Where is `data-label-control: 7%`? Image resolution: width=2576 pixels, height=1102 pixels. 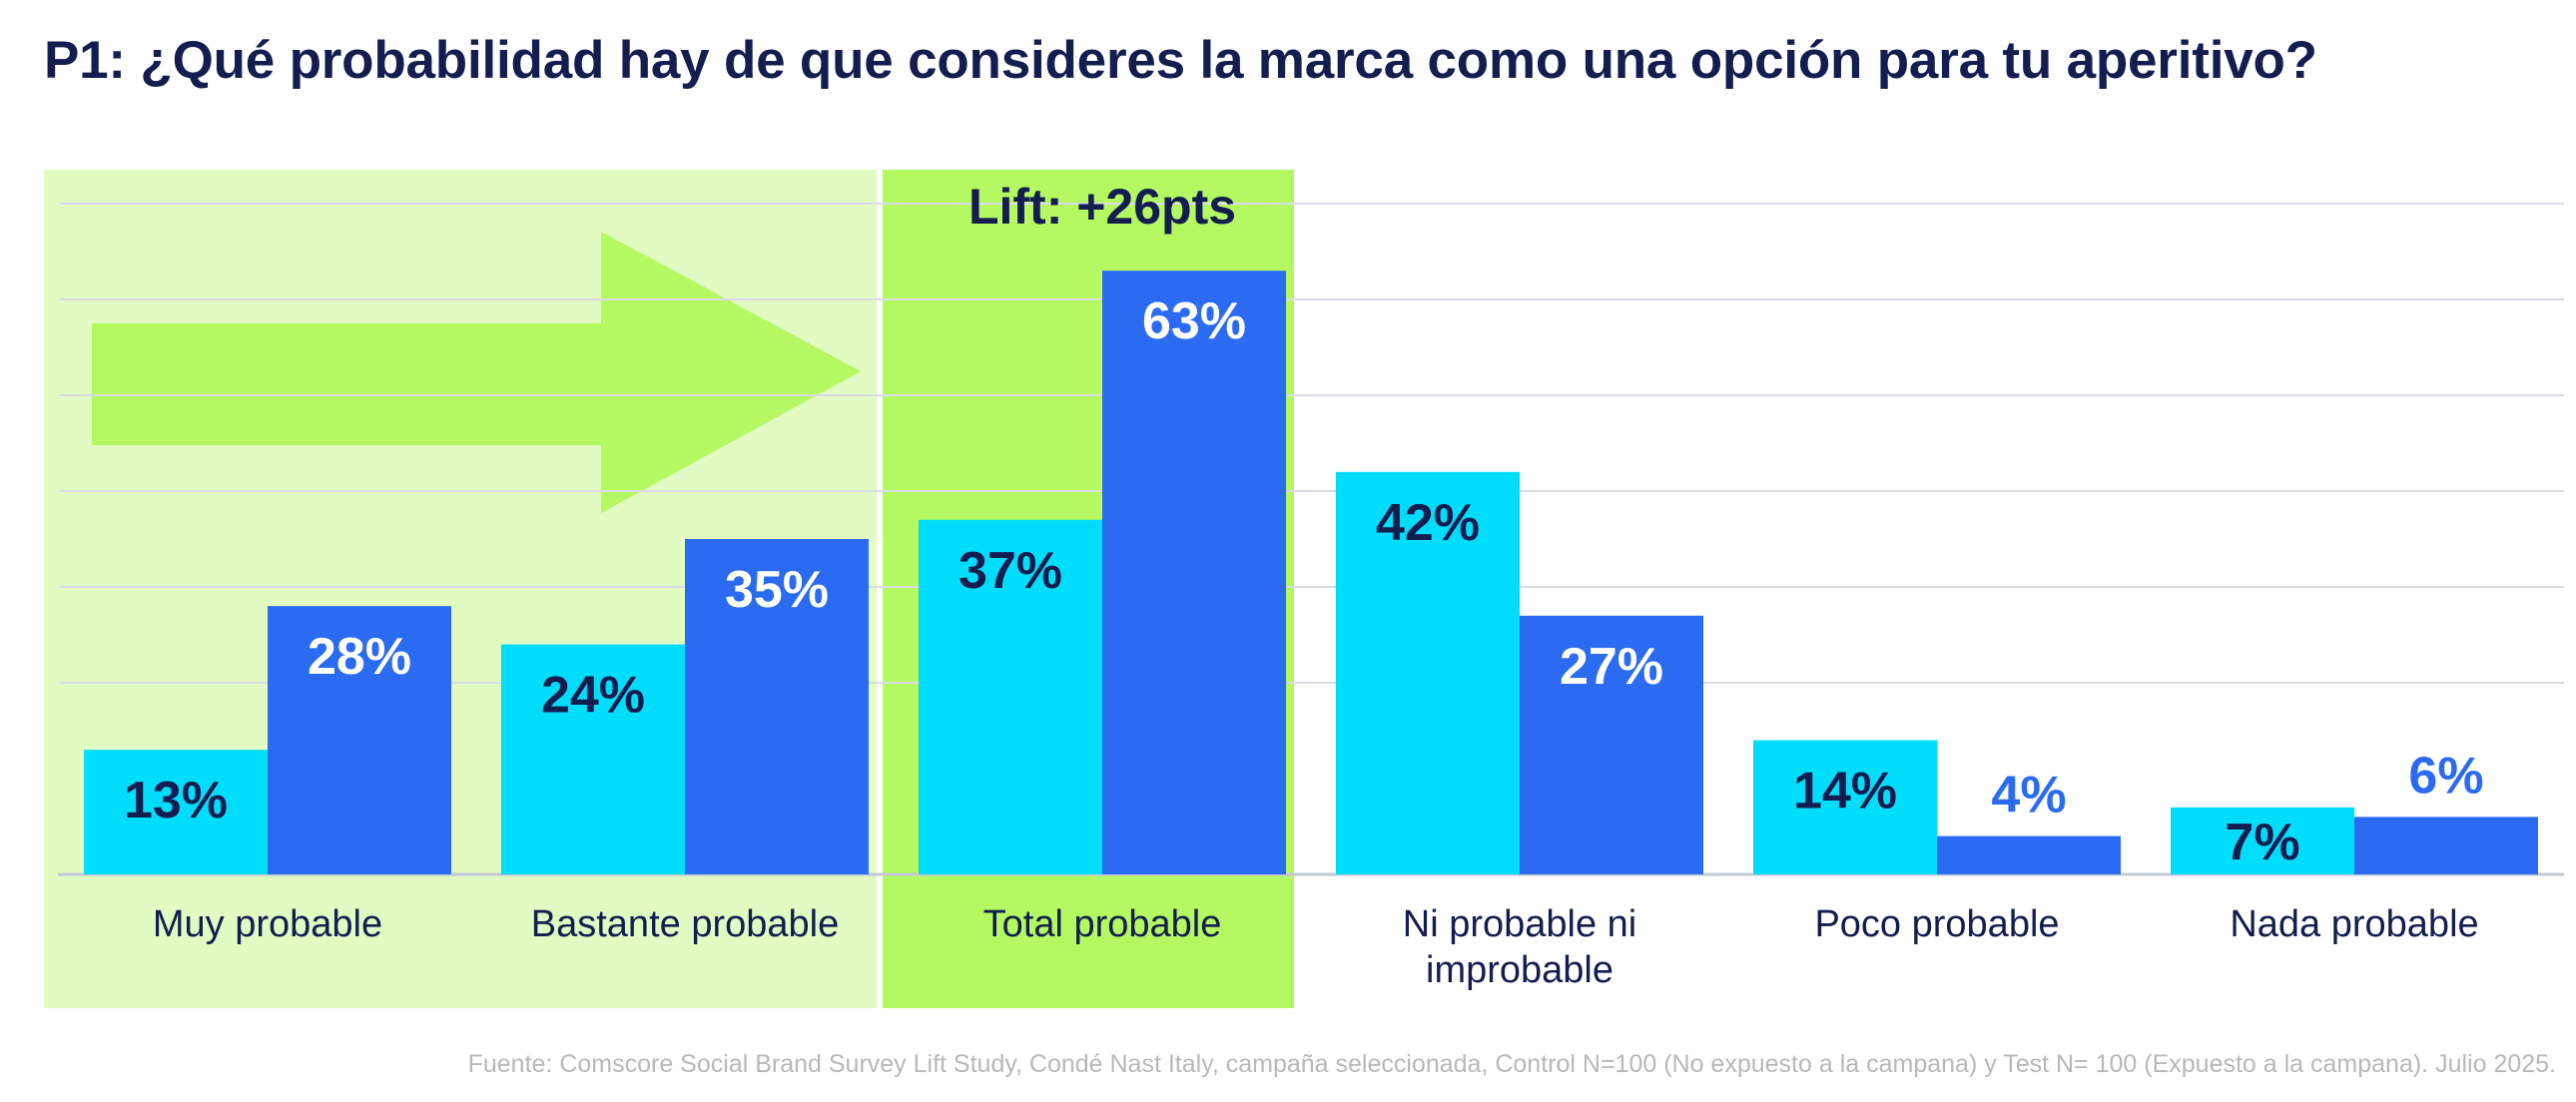 data-label-control: 7% is located at coordinates (2262, 842).